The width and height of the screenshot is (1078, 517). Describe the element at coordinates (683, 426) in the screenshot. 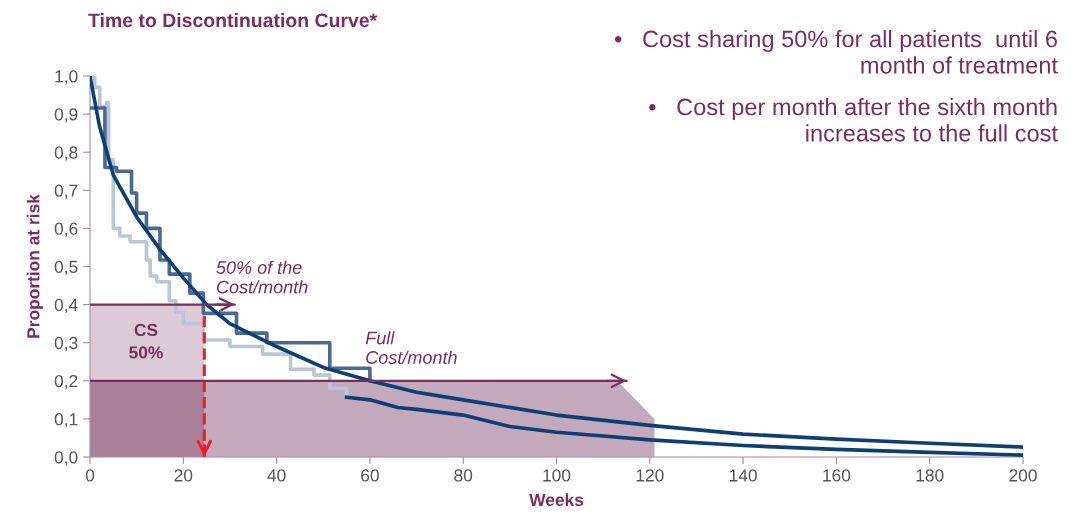

I see `line-series` at that location.